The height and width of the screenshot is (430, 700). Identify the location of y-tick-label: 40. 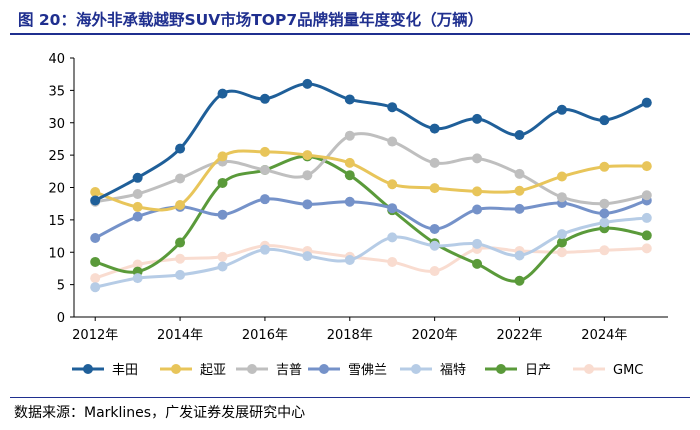
(56, 59).